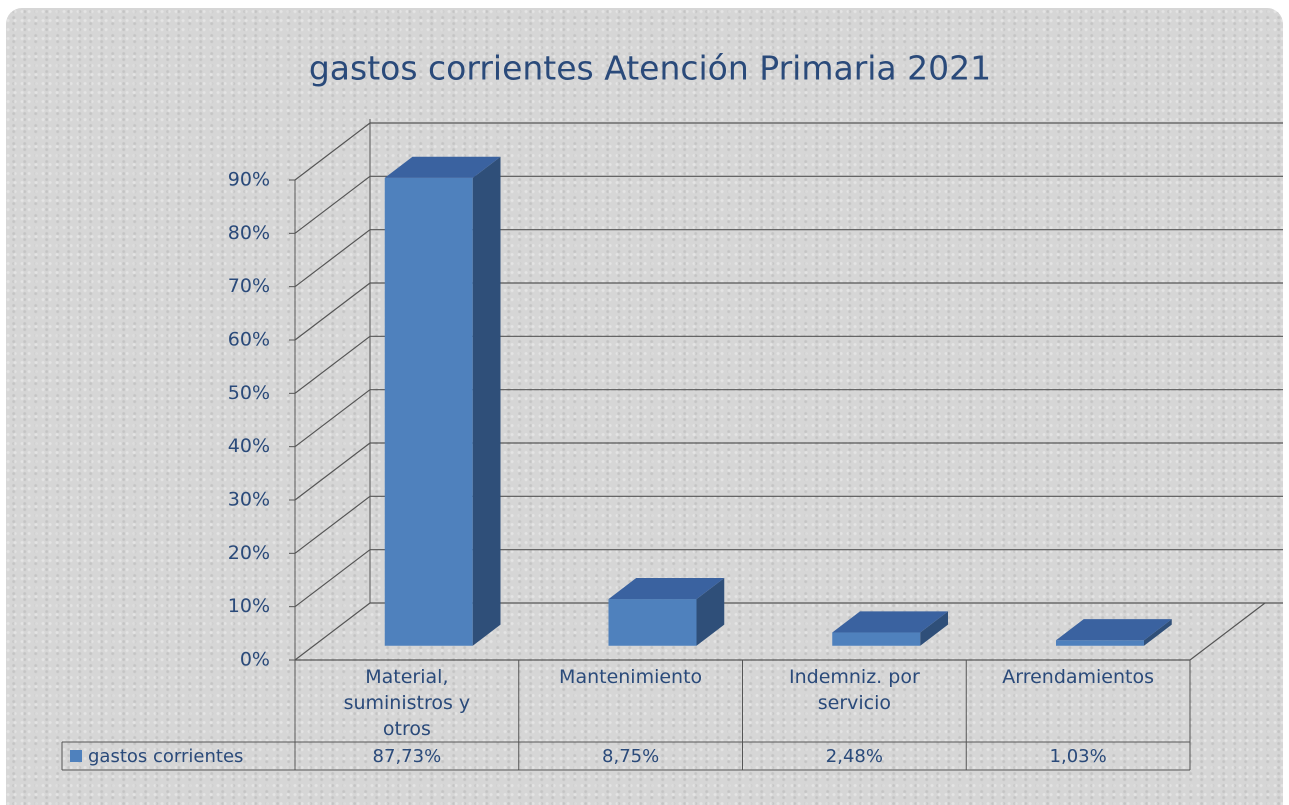  What do you see at coordinates (630, 756) in the screenshot?
I see `value-label: 8,75%` at bounding box center [630, 756].